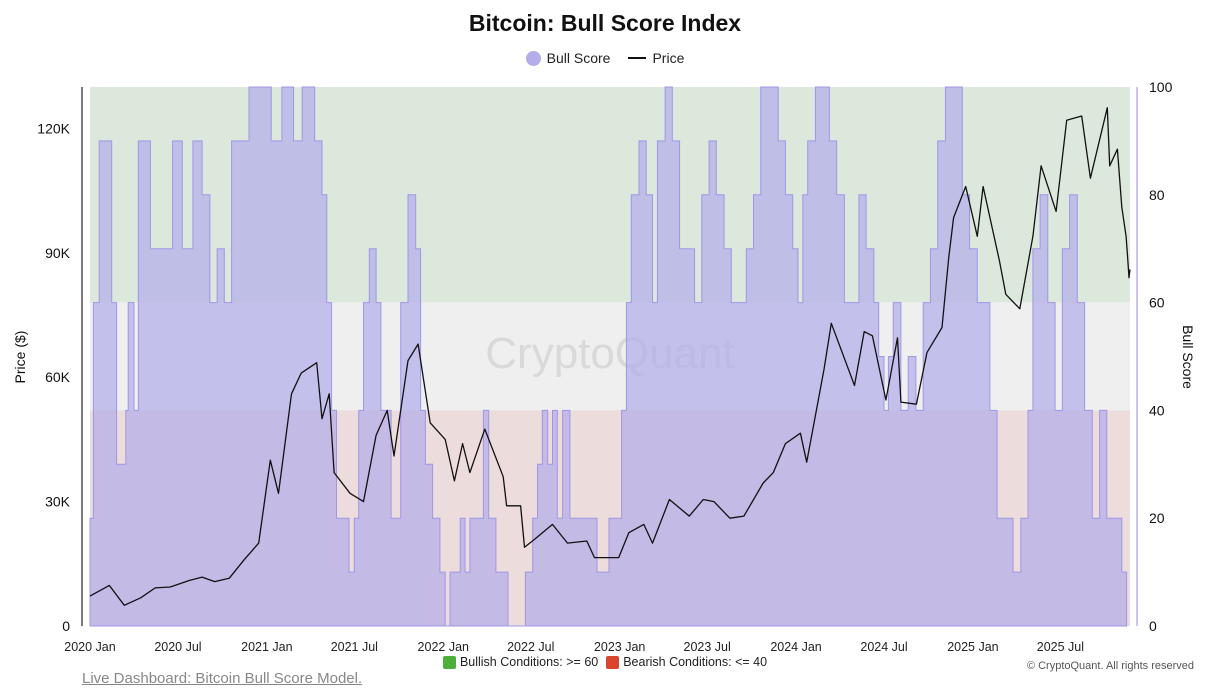 Image resolution: width=1210 pixels, height=696 pixels. Describe the element at coordinates (449, 662) in the screenshot. I see `bullish-swatch` at that location.